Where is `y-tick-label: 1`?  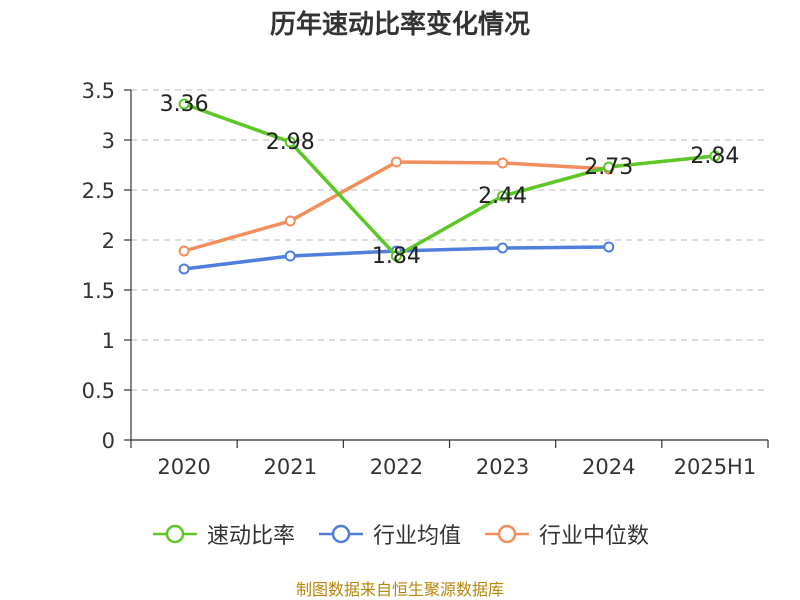
y-tick-label: 1 is located at coordinates (108, 341).